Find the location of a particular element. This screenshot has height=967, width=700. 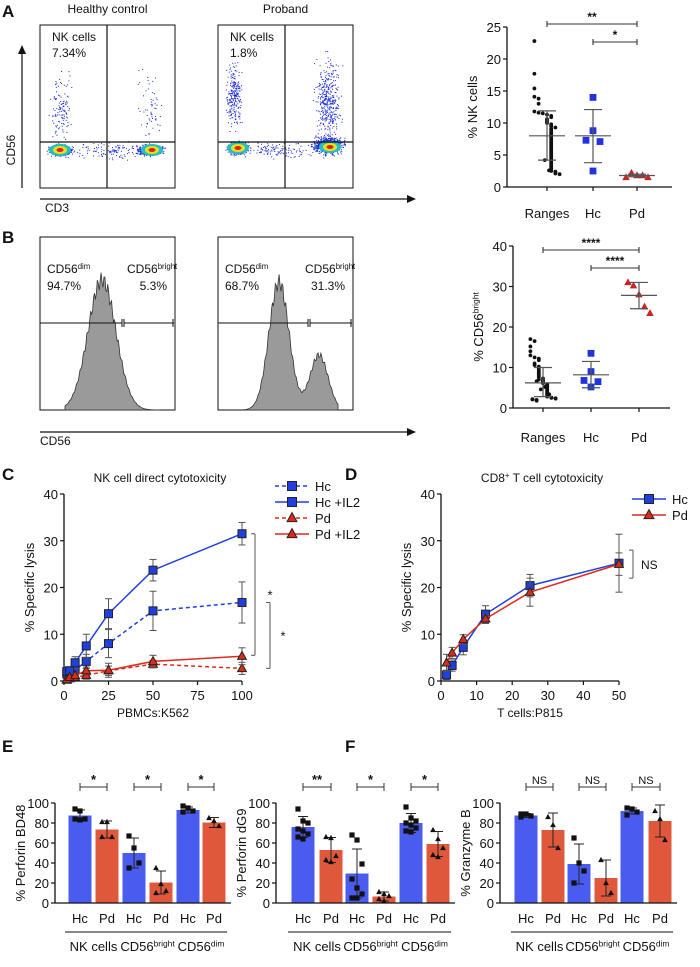

panel-letter-D: D is located at coordinates (351, 474).